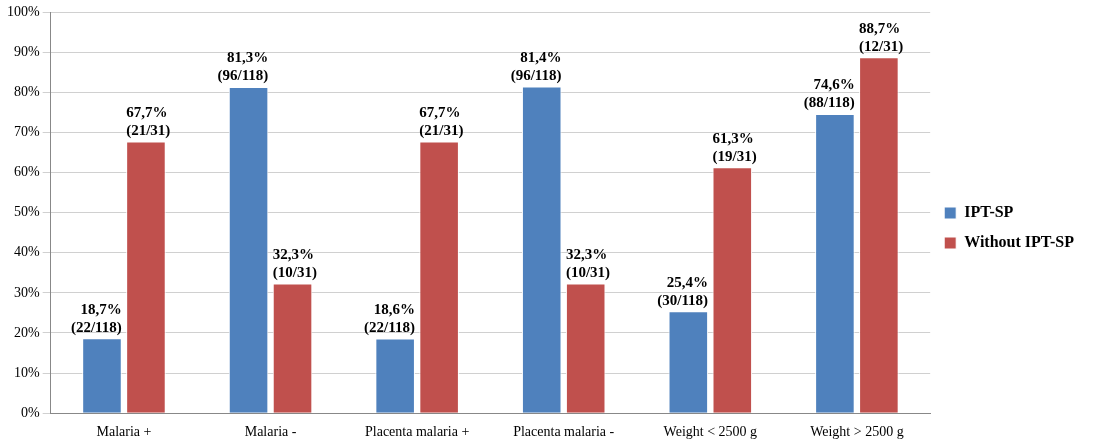 The width and height of the screenshot is (1094, 444). I want to click on y-tick-label: 40%, so click(26, 252).